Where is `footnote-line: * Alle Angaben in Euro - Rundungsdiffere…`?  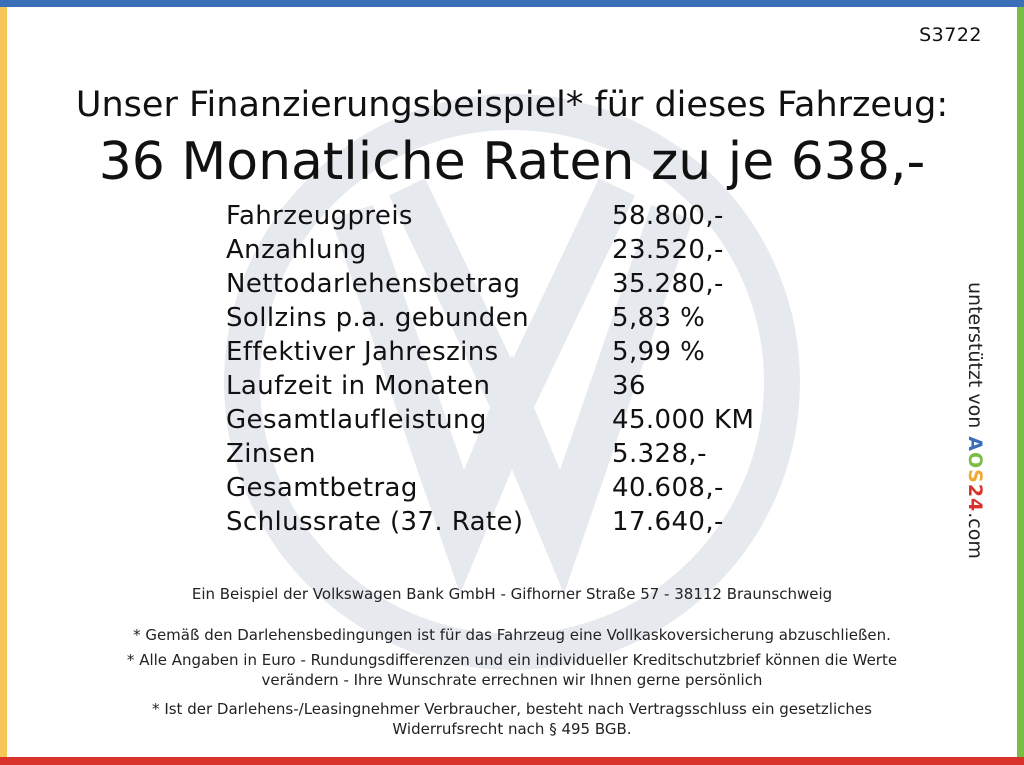
footnote-line: * Alle Angaben in Euro - Rundungsdiffere… is located at coordinates (512, 660).